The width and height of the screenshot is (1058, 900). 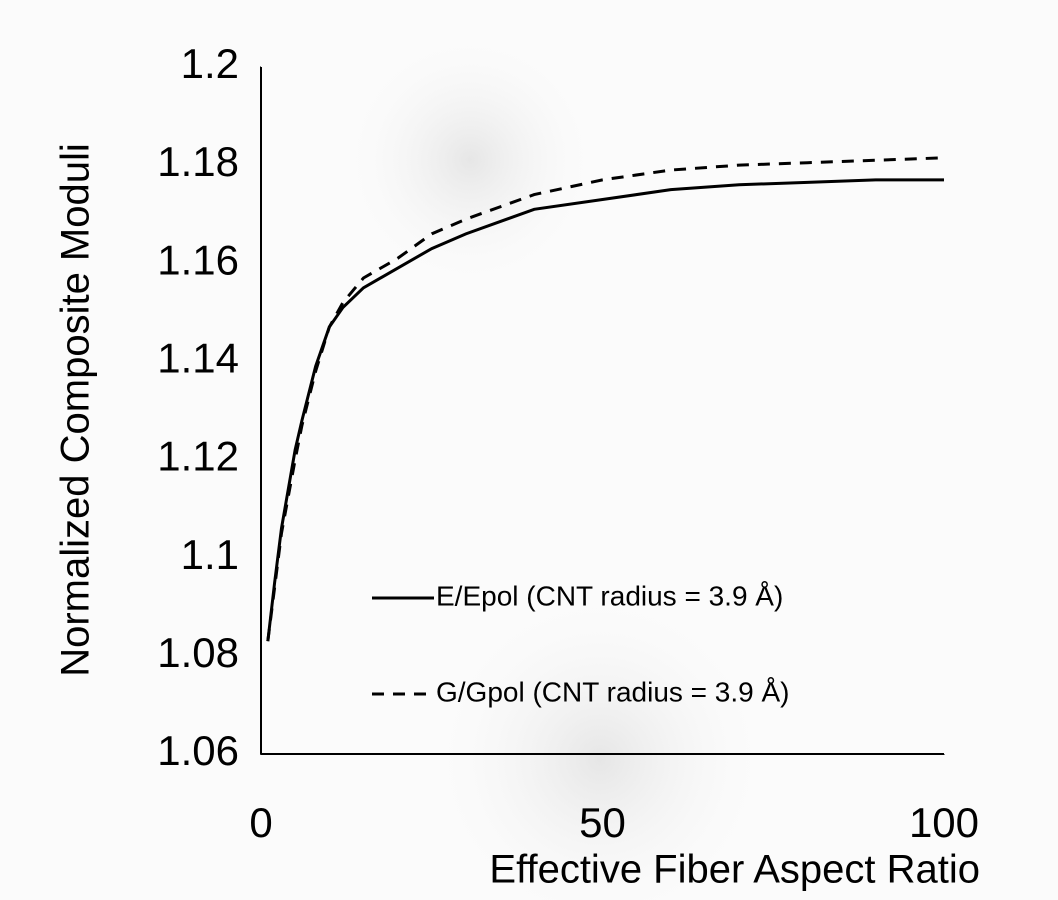 What do you see at coordinates (210, 63) in the screenshot?
I see `y-tick-label: 1.2` at bounding box center [210, 63].